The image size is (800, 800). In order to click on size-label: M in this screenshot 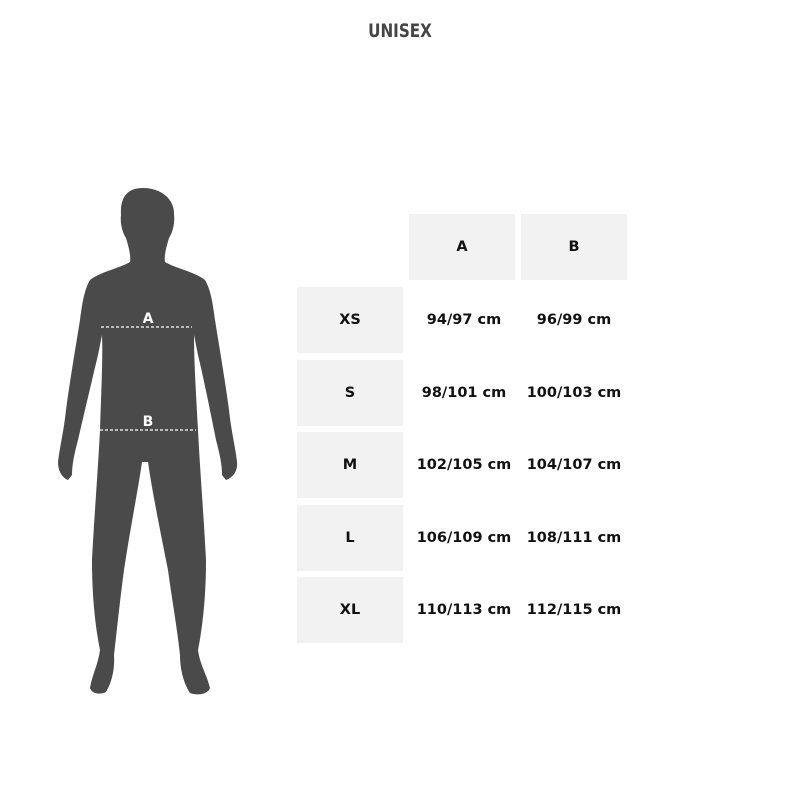, I will do `click(350, 465)`.